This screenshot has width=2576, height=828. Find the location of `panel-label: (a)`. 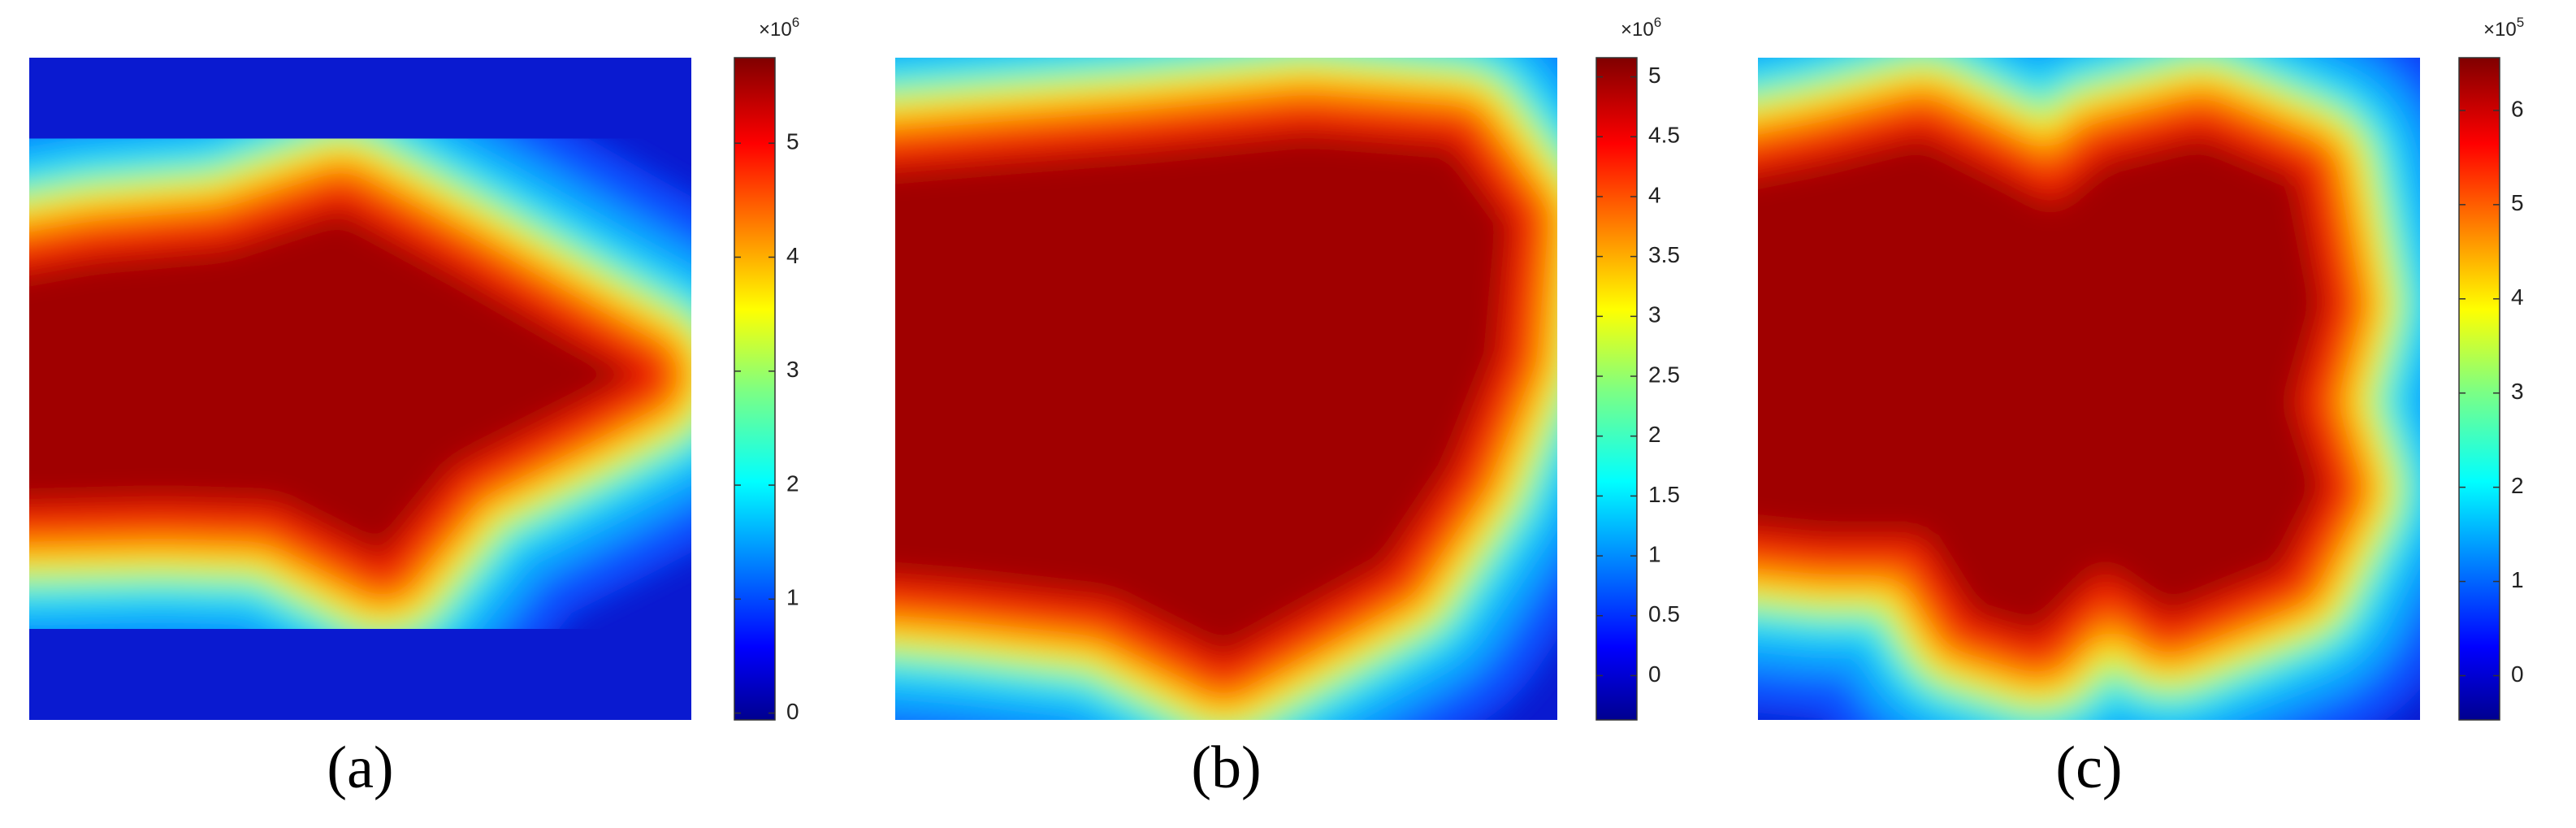

panel-label: (a) is located at coordinates (360, 768).